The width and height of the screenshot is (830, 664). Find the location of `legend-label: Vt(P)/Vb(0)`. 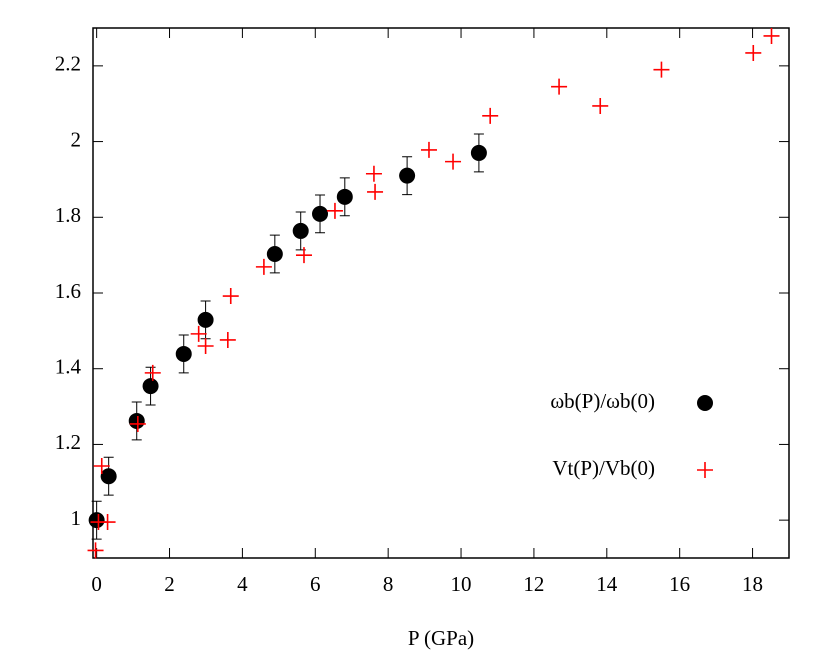

legend-label: Vt(P)/Vb(0) is located at coordinates (603, 468).